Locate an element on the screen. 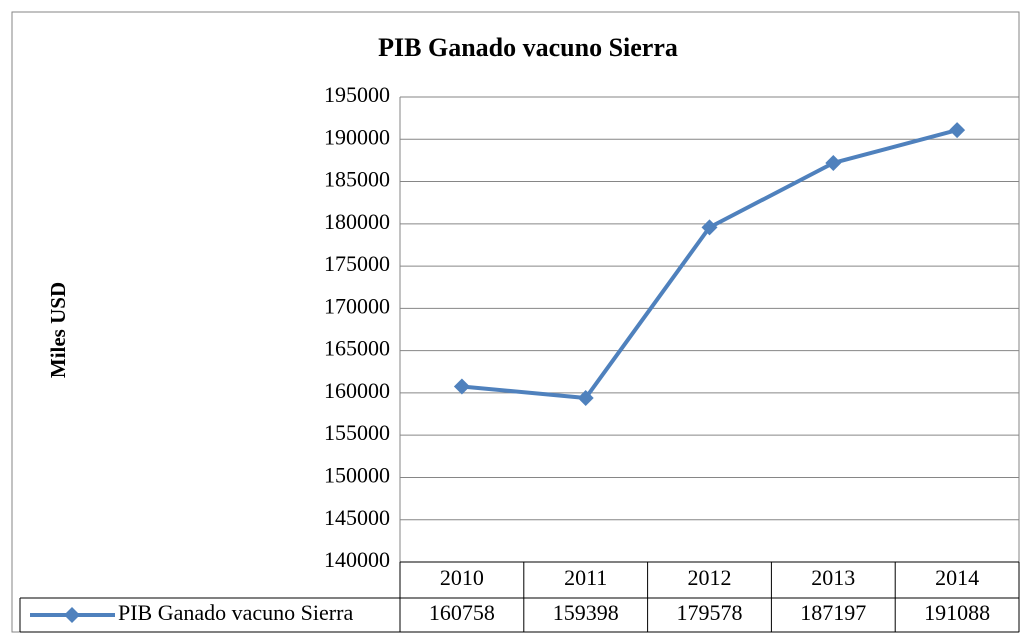 The image size is (1031, 643). legend-marker is located at coordinates (72, 615).